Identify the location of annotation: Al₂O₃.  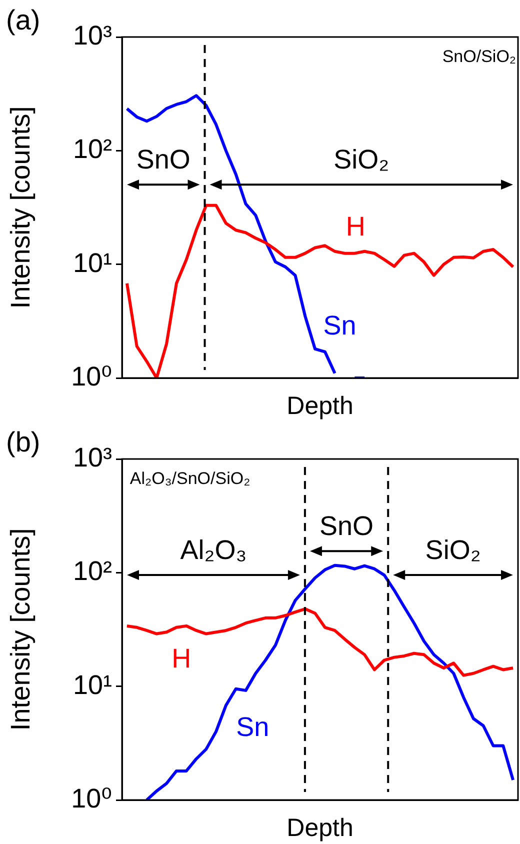
(213, 549).